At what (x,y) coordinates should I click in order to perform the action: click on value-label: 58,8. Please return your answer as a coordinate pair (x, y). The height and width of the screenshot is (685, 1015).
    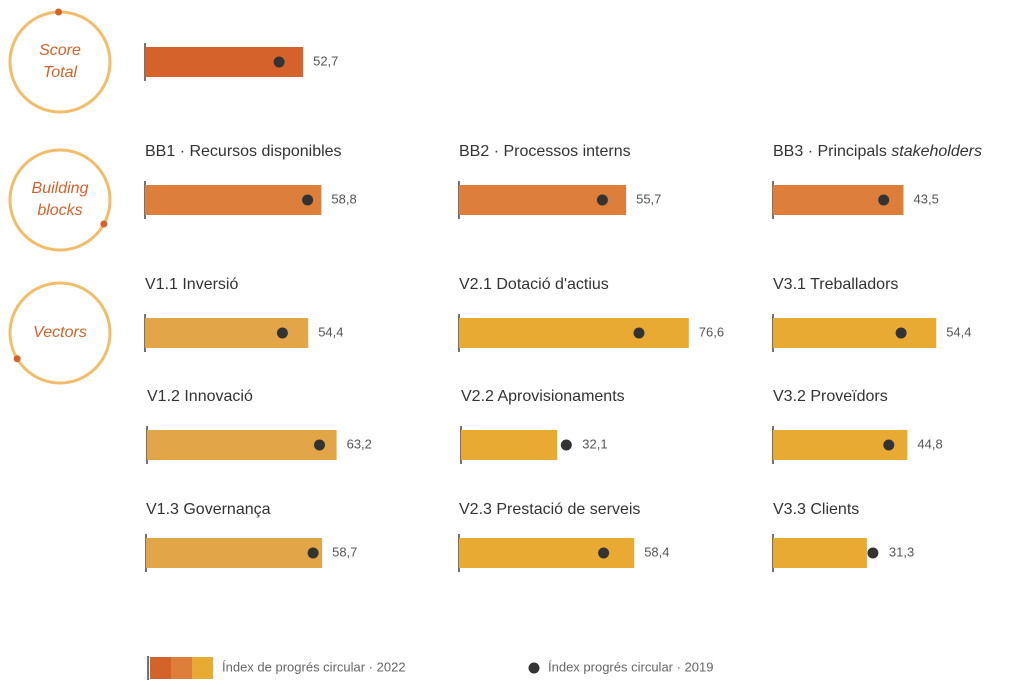
    Looking at the image, I should click on (343, 198).